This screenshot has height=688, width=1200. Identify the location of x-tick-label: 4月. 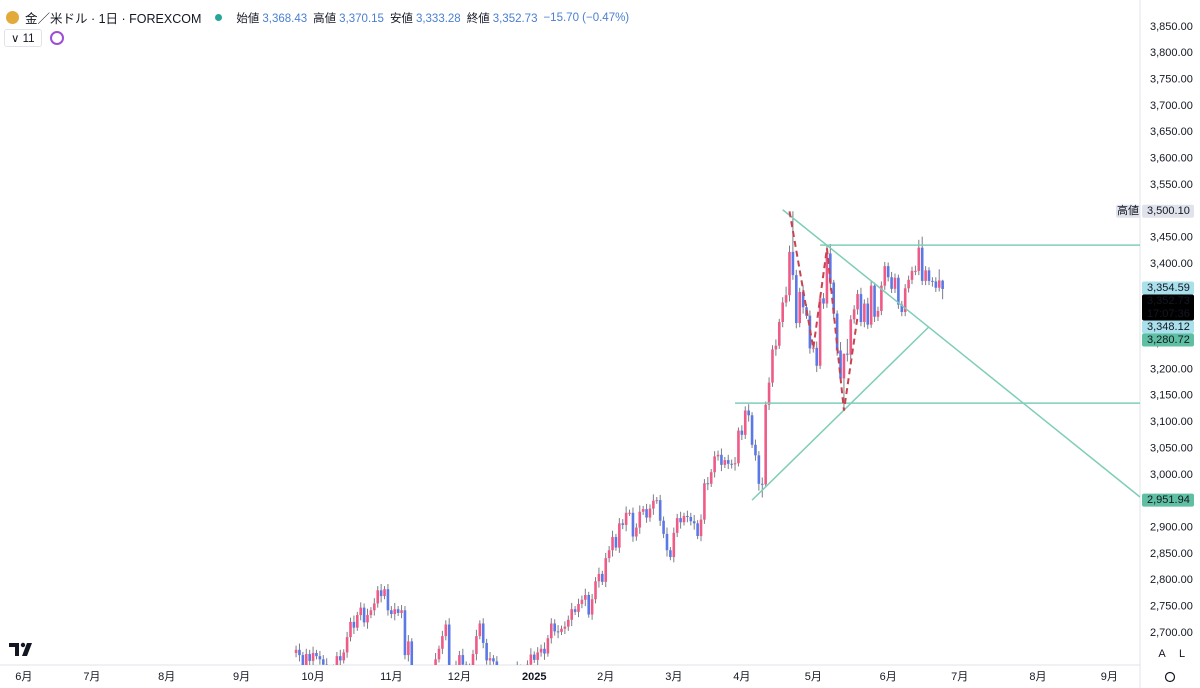
(741, 677).